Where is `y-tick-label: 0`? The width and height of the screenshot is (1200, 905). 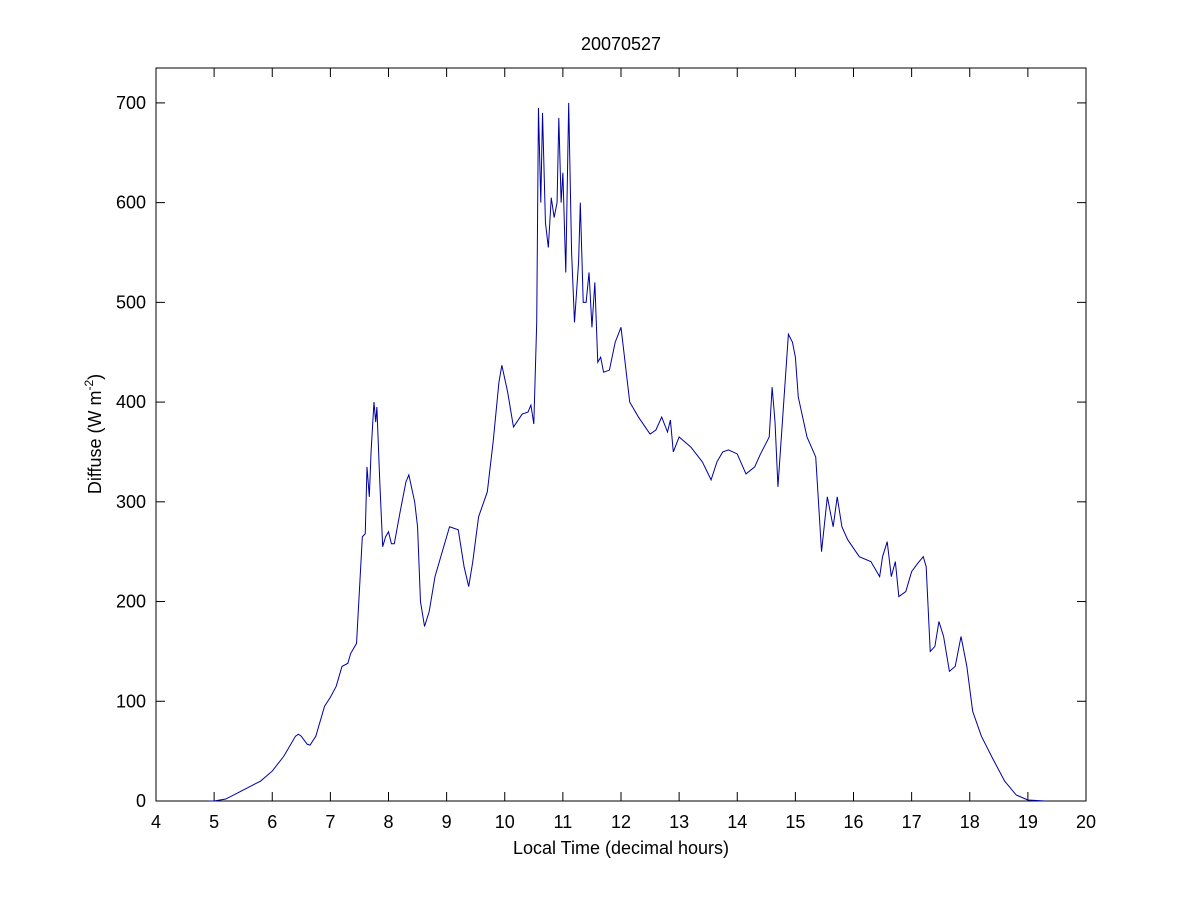 y-tick-label: 0 is located at coordinates (141, 801).